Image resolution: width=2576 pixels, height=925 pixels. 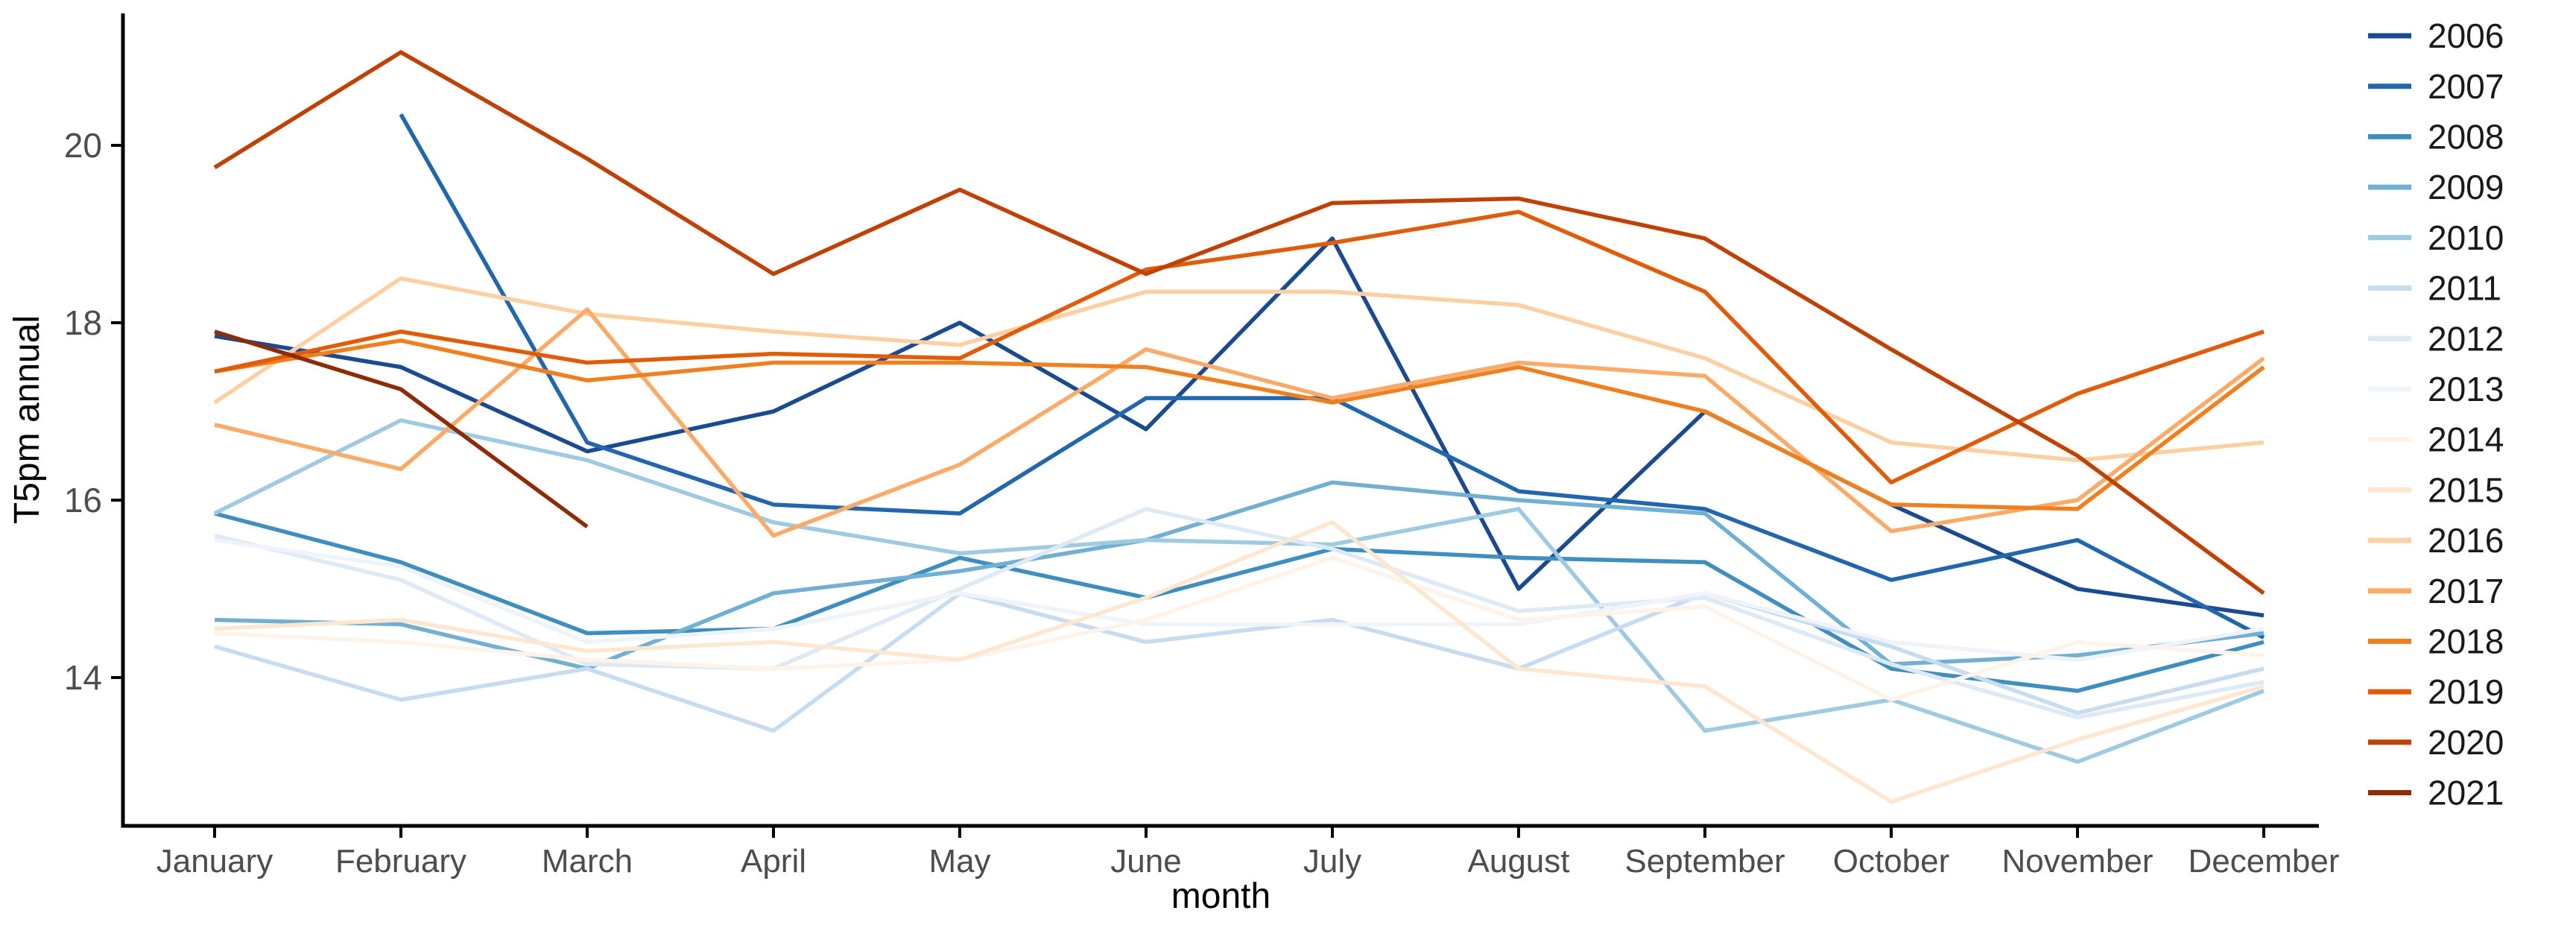 I want to click on legend-label-2019: 2019, so click(x=2466, y=691).